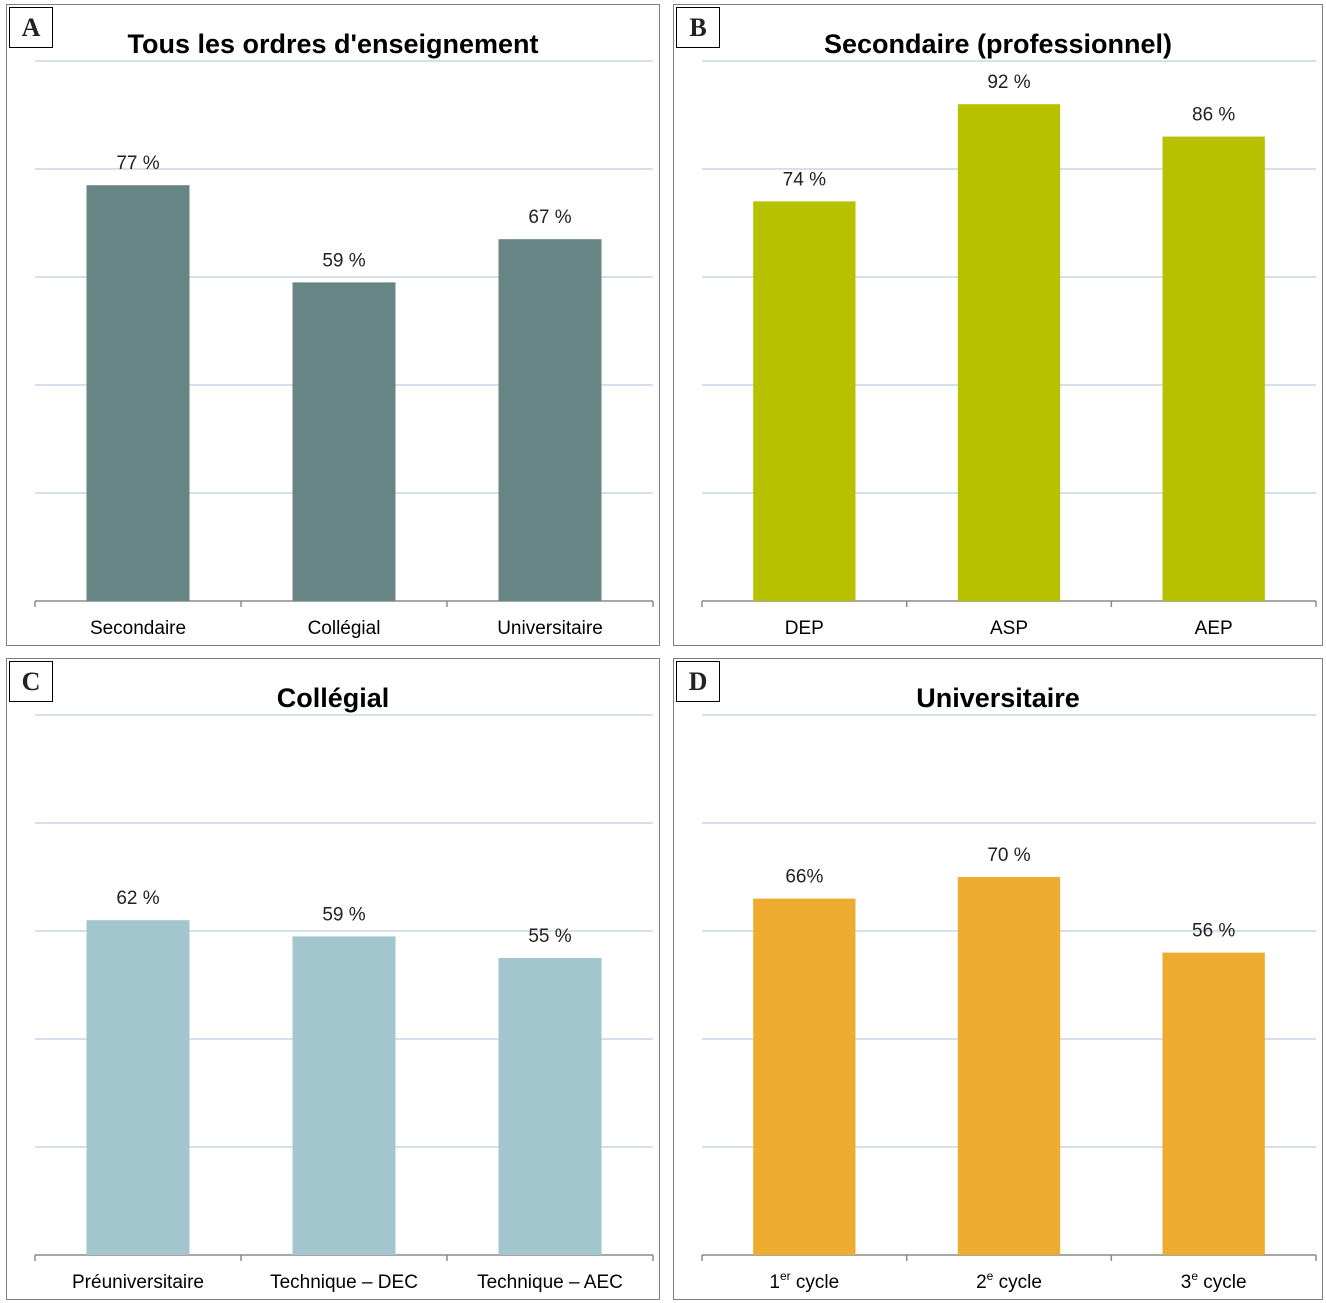 Image resolution: width=1326 pixels, height=1303 pixels. Describe the element at coordinates (1008, 855) in the screenshot. I see `data-label: 70 %` at that location.